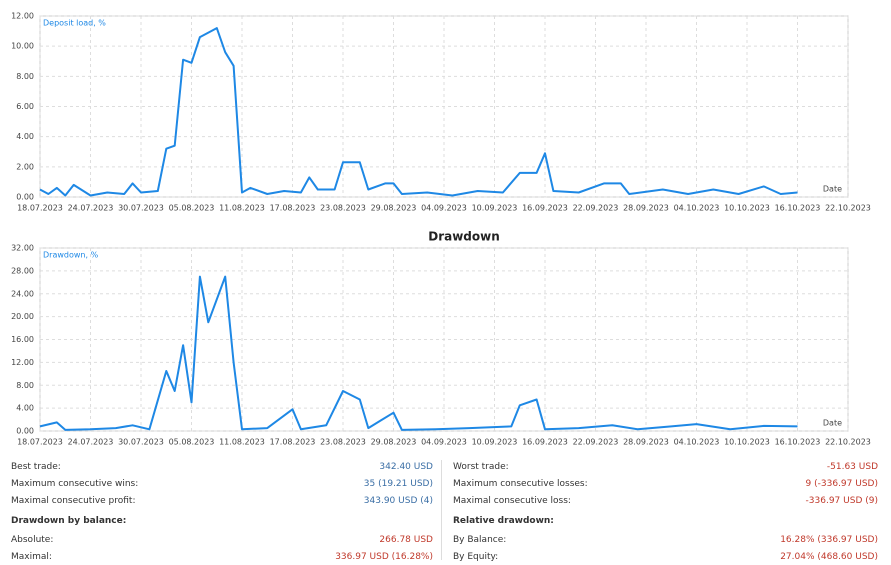  I want to click on series-label: Drawdown, %, so click(71, 255).